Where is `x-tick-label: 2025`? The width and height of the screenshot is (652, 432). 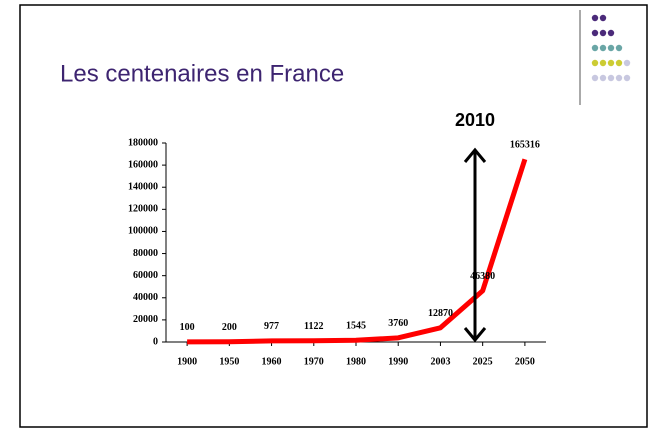
x-tick-label: 2025 is located at coordinates (483, 361).